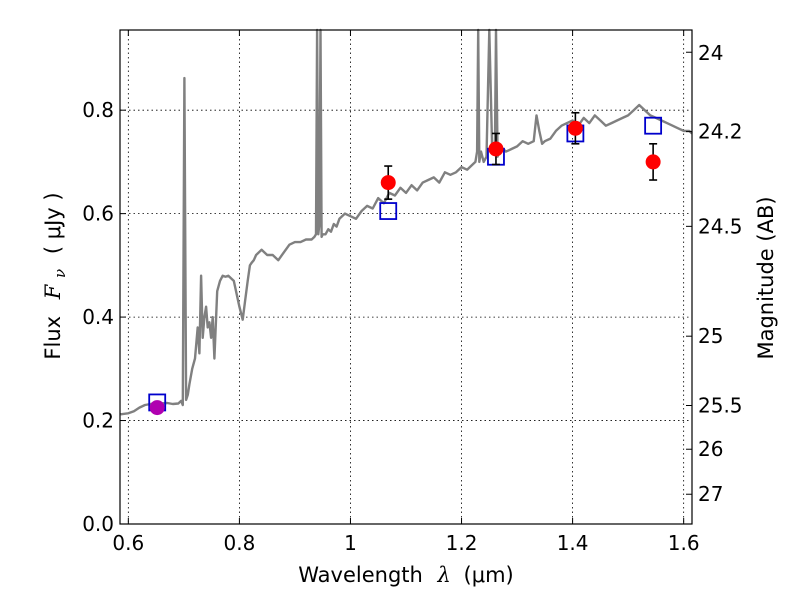 The image size is (800, 600). What do you see at coordinates (405, 543) in the screenshot?
I see `x-axis-tick-labels: 0.6 0.8 1 1.2 1.4 1.6` at bounding box center [405, 543].